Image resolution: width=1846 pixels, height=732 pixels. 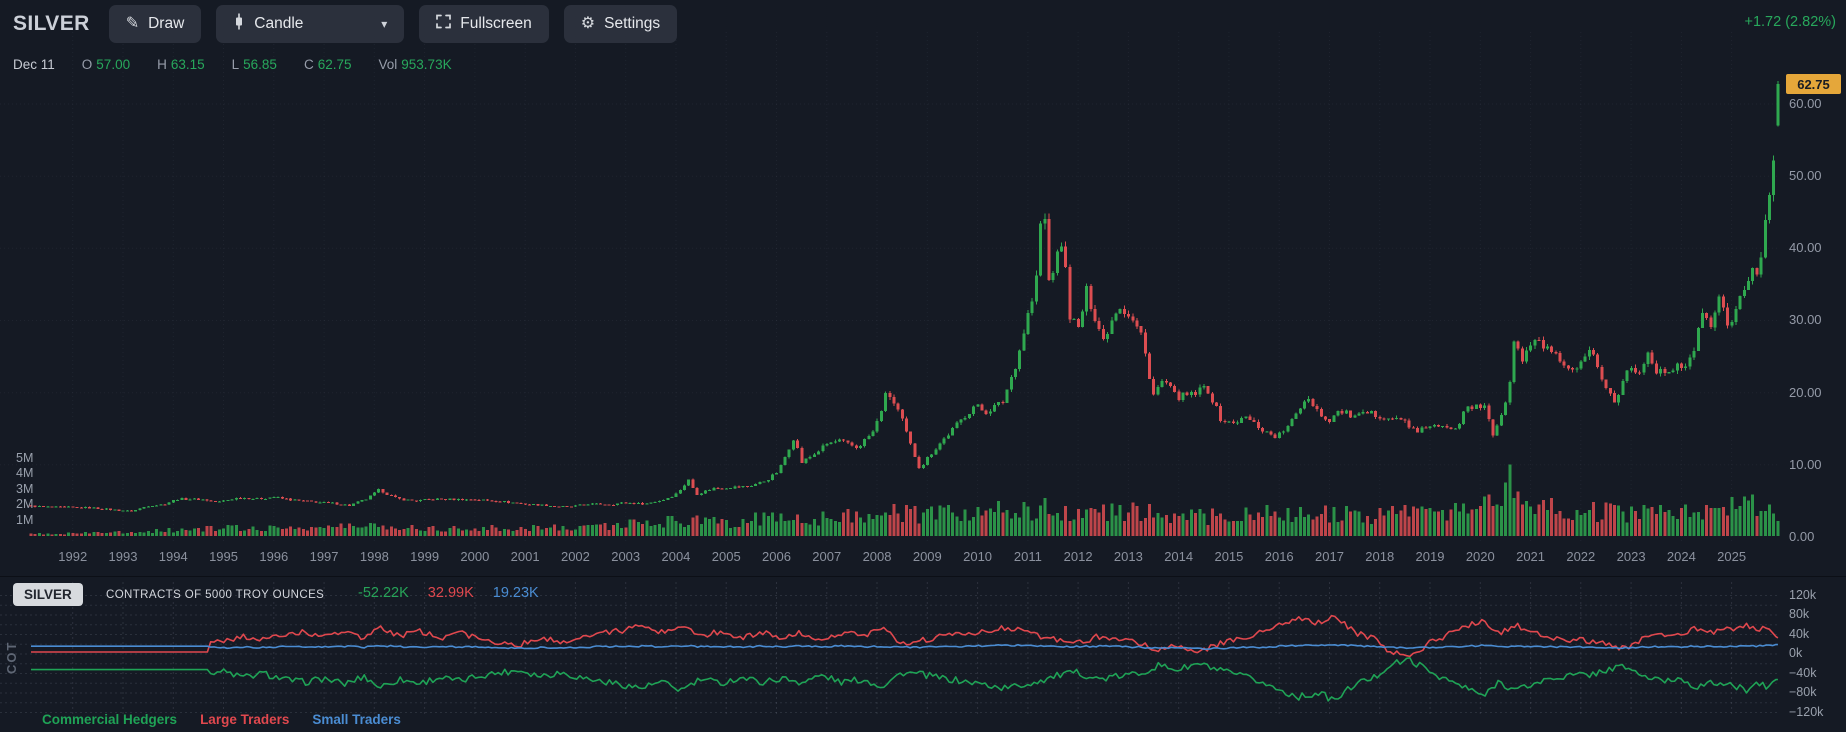 What do you see at coordinates (626, 556) in the screenshot?
I see `time-axis-tick: 2003` at bounding box center [626, 556].